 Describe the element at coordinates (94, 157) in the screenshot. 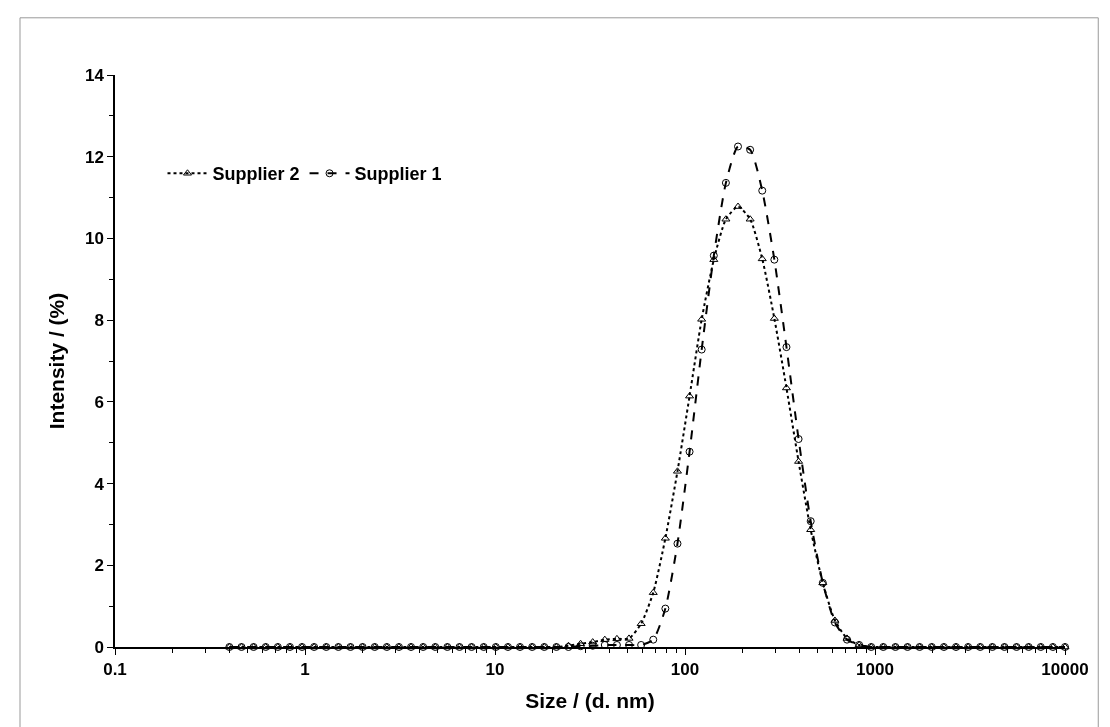

I see `y-tick-label: 12` at that location.